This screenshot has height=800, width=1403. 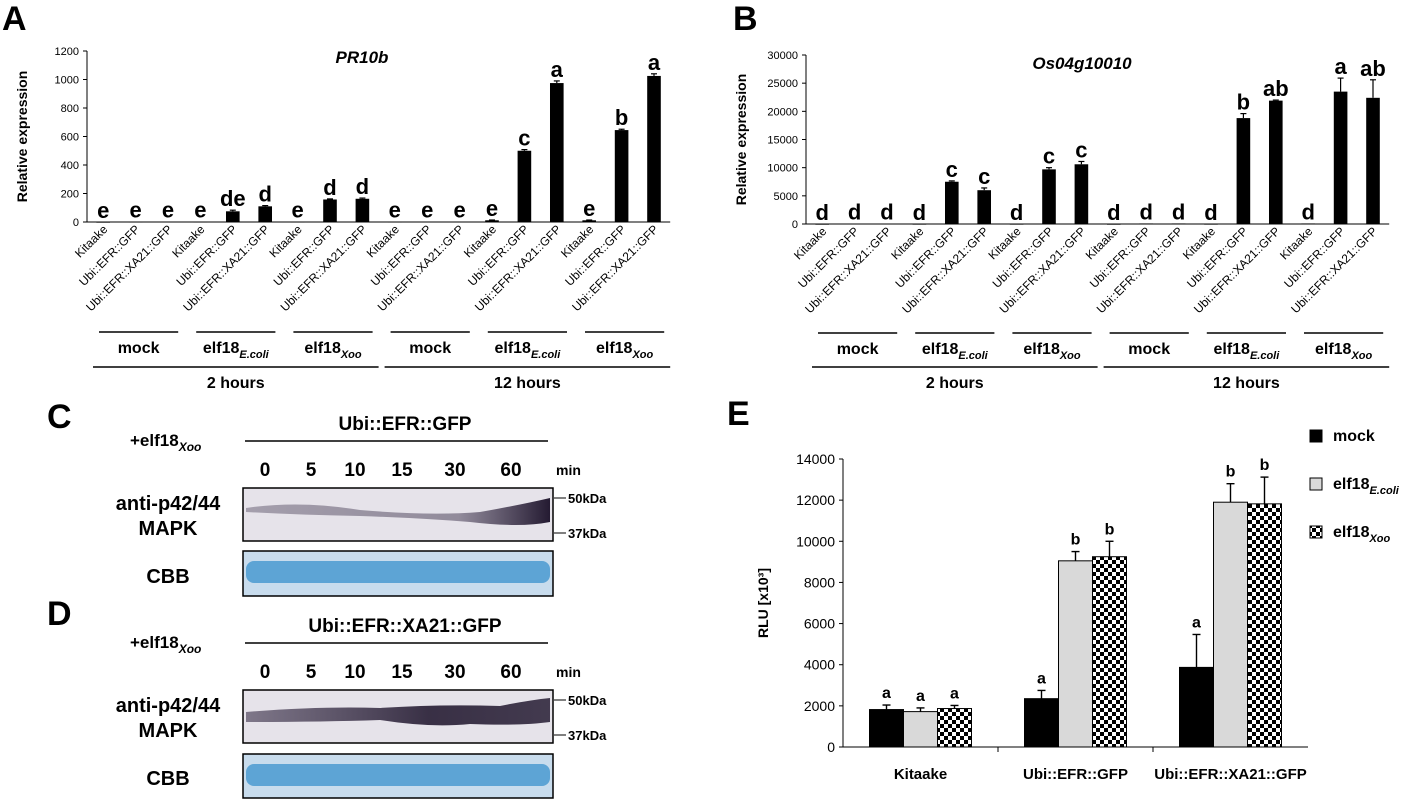 I want to click on chart-a-title: PR10b, so click(x=362, y=57).